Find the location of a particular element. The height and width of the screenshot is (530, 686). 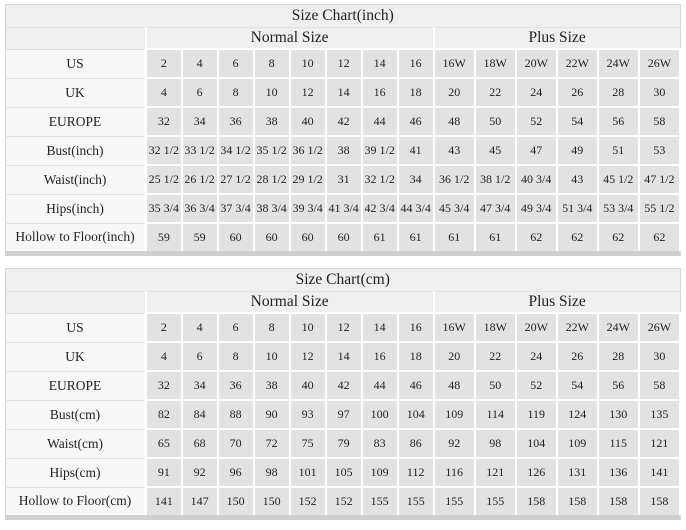

size-value-cell: 16 is located at coordinates (415, 63).